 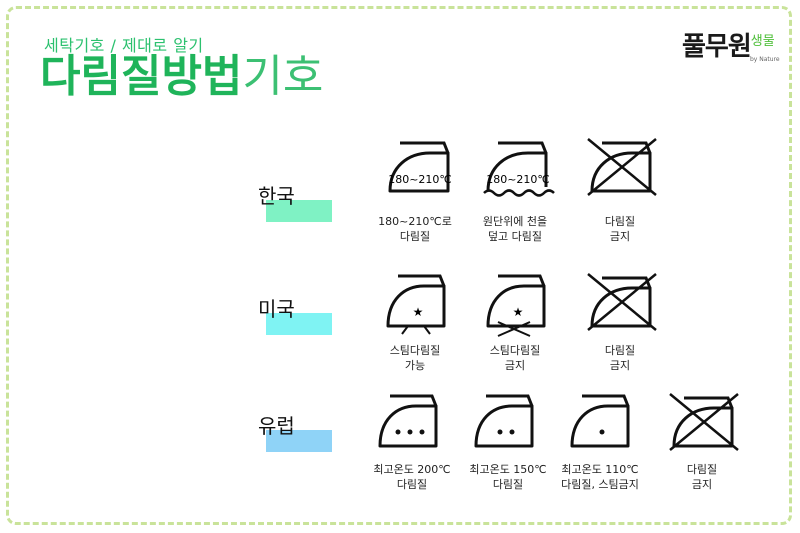 I want to click on caption: 최고온도 110℃ 다림질, 스팀금지, so click(x=600, y=477).